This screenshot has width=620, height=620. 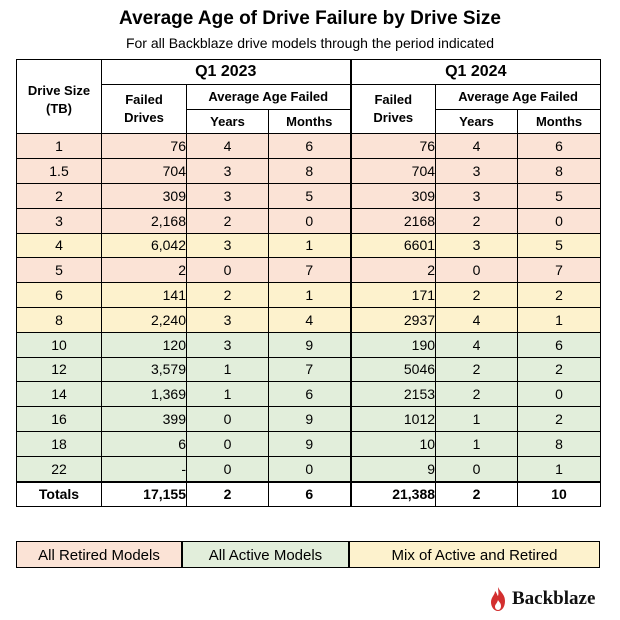 What do you see at coordinates (541, 599) in the screenshot?
I see `backblaze-logo: Backblaze` at bounding box center [541, 599].